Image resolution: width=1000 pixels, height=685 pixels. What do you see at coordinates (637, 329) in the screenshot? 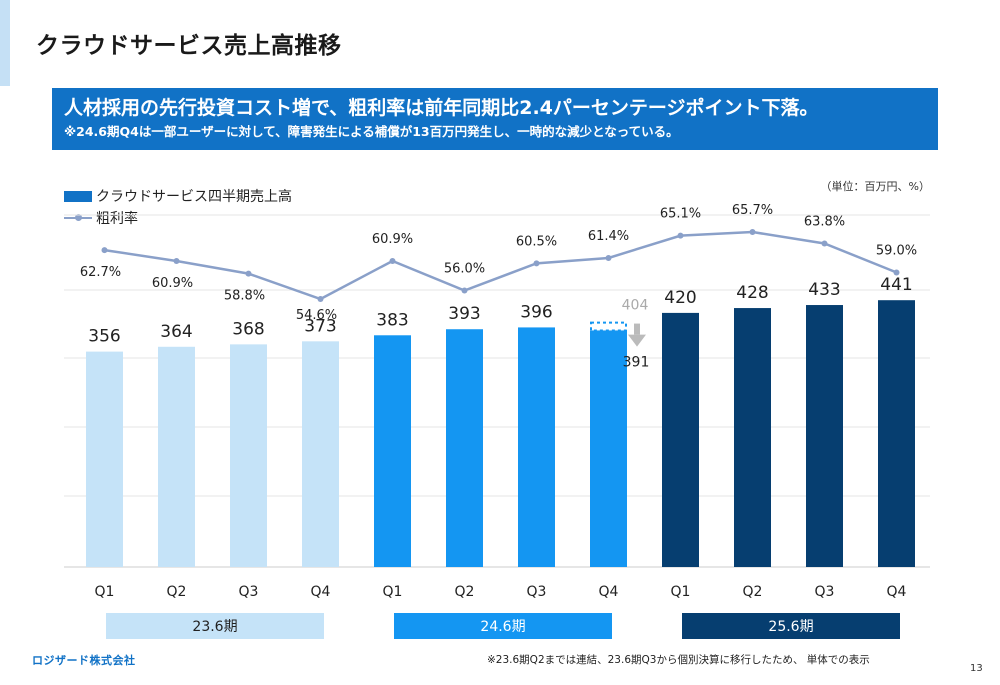
I see `decline-arrow-shaft` at bounding box center [637, 329].